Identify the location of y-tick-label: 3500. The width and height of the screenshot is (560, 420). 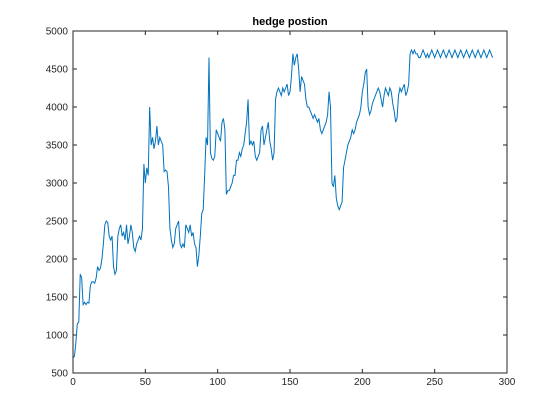
(57, 146).